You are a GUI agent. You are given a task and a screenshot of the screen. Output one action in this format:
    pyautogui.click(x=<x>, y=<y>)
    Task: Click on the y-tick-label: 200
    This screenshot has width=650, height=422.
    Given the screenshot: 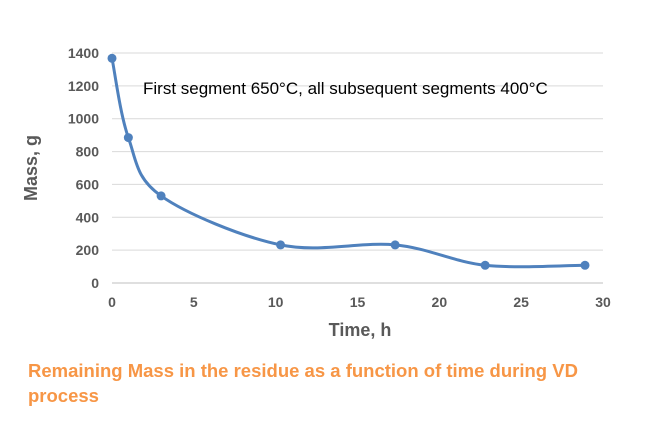 What is the action you would take?
    pyautogui.click(x=88, y=250)
    